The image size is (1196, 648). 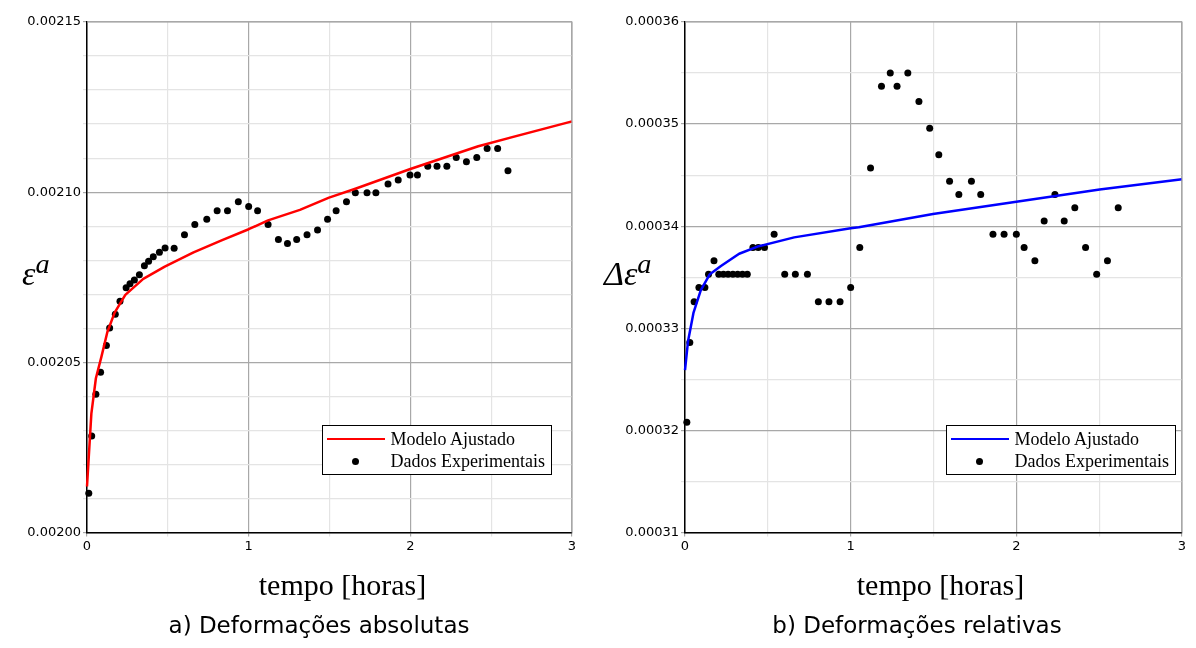 I want to click on y-axis-title: ε$^{a}$, so click(x=36, y=271).